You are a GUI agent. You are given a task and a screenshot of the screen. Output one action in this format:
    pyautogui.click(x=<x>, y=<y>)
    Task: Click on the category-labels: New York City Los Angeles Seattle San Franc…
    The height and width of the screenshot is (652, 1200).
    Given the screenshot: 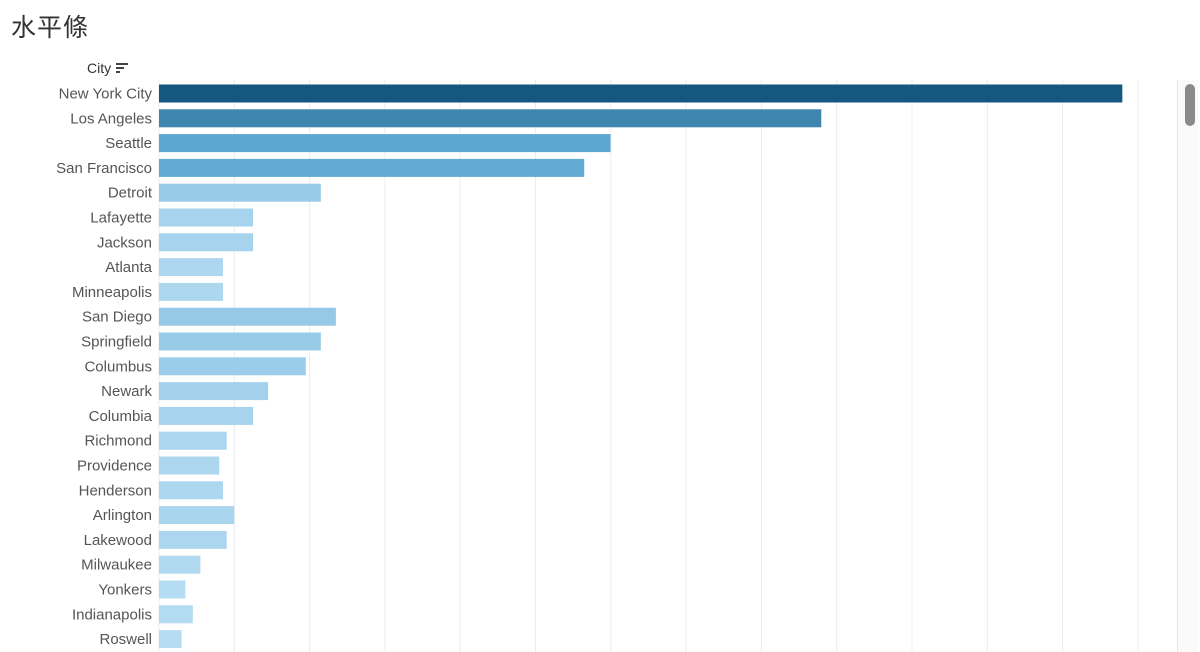 What is the action you would take?
    pyautogui.click(x=104, y=367)
    